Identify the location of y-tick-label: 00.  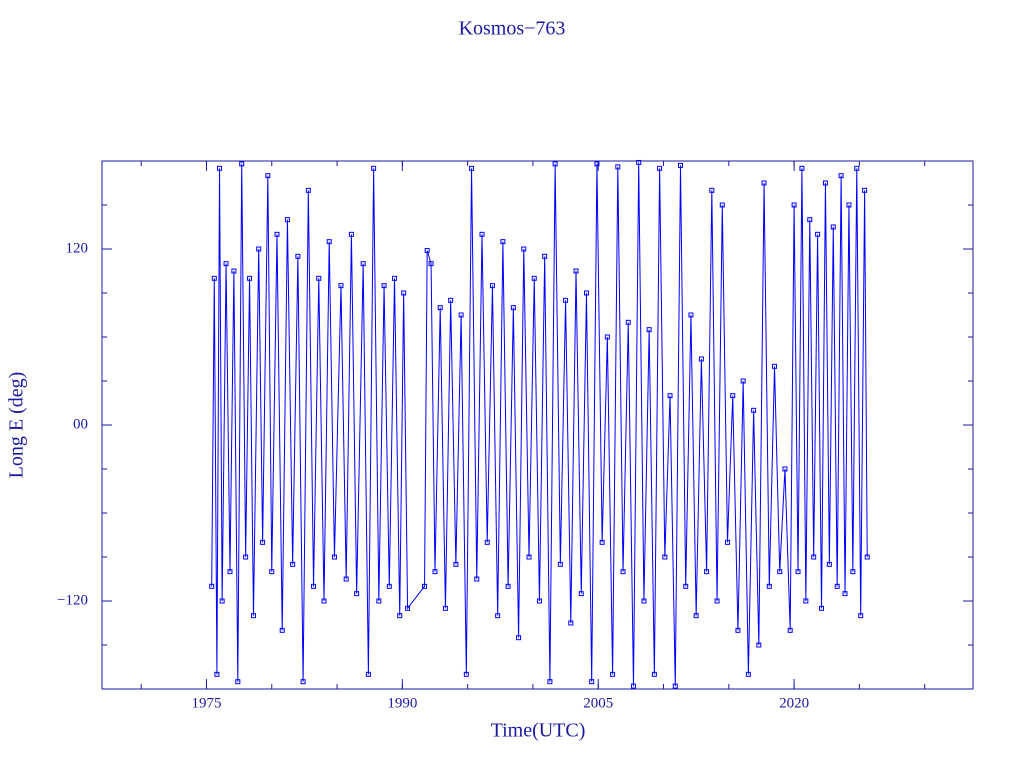
(80, 424).